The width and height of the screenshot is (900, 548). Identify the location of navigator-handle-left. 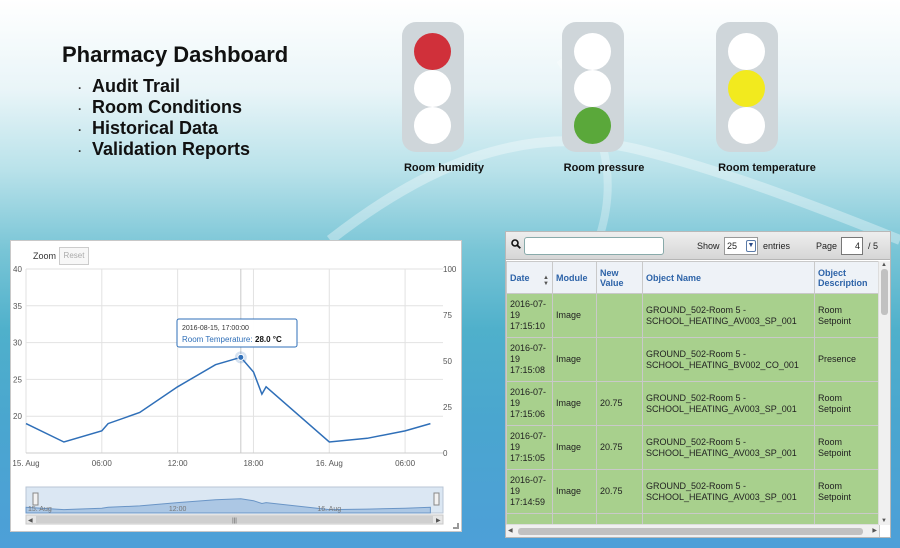
(35, 499).